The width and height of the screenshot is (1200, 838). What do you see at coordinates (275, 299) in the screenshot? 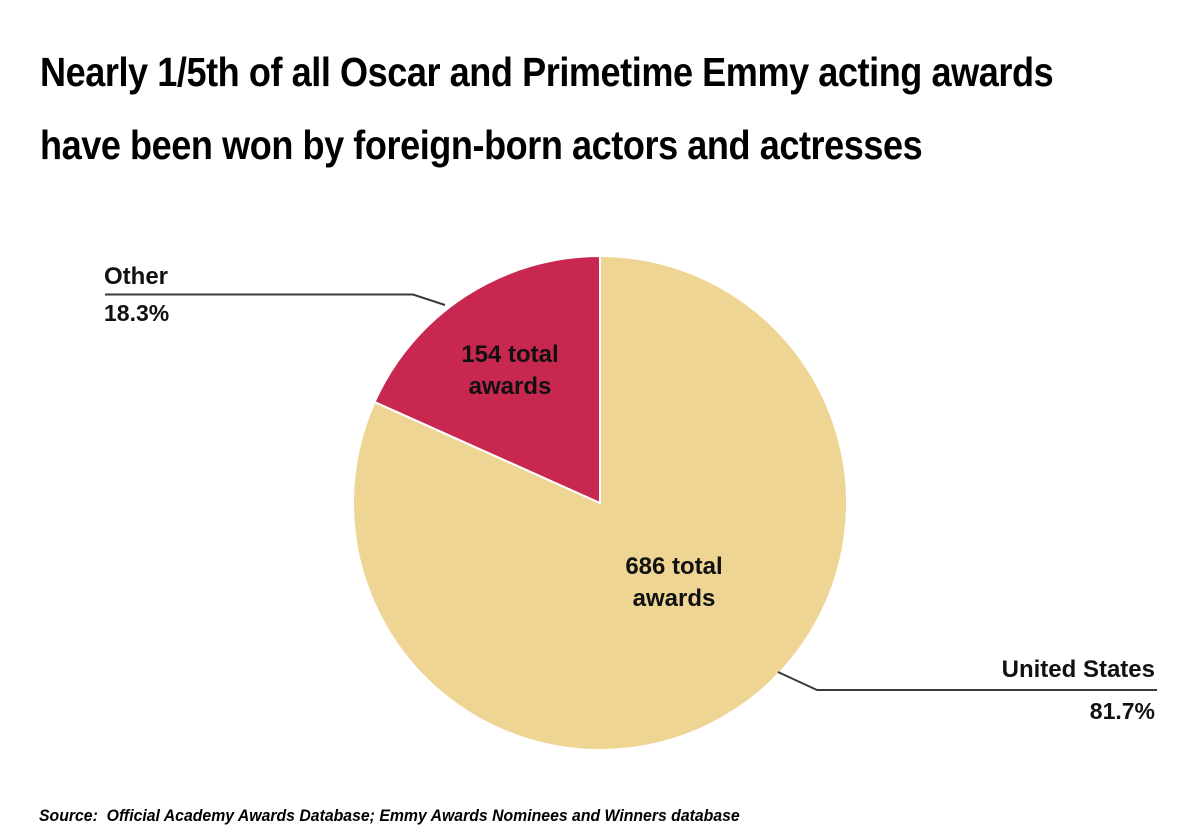
I see `leader-line-other` at bounding box center [275, 299].